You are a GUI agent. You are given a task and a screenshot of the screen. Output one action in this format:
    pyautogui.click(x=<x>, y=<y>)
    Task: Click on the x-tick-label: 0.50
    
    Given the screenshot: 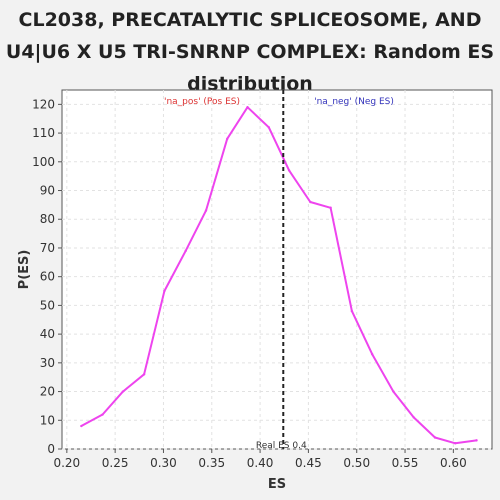 What is the action you would take?
    pyautogui.click(x=356, y=463)
    